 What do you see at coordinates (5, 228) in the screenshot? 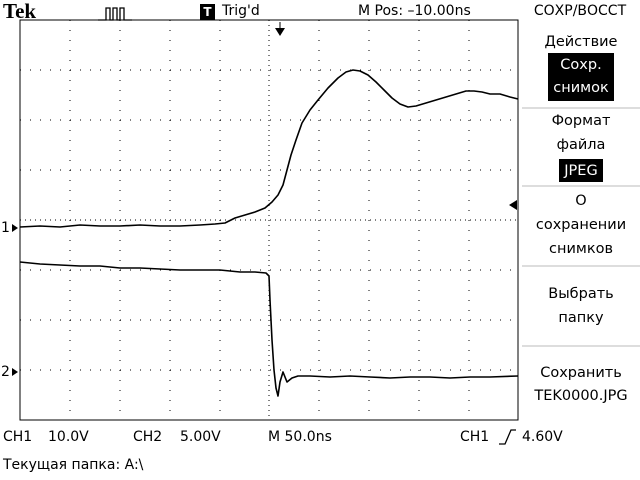
I see `ch1-marker: 1` at bounding box center [5, 228].